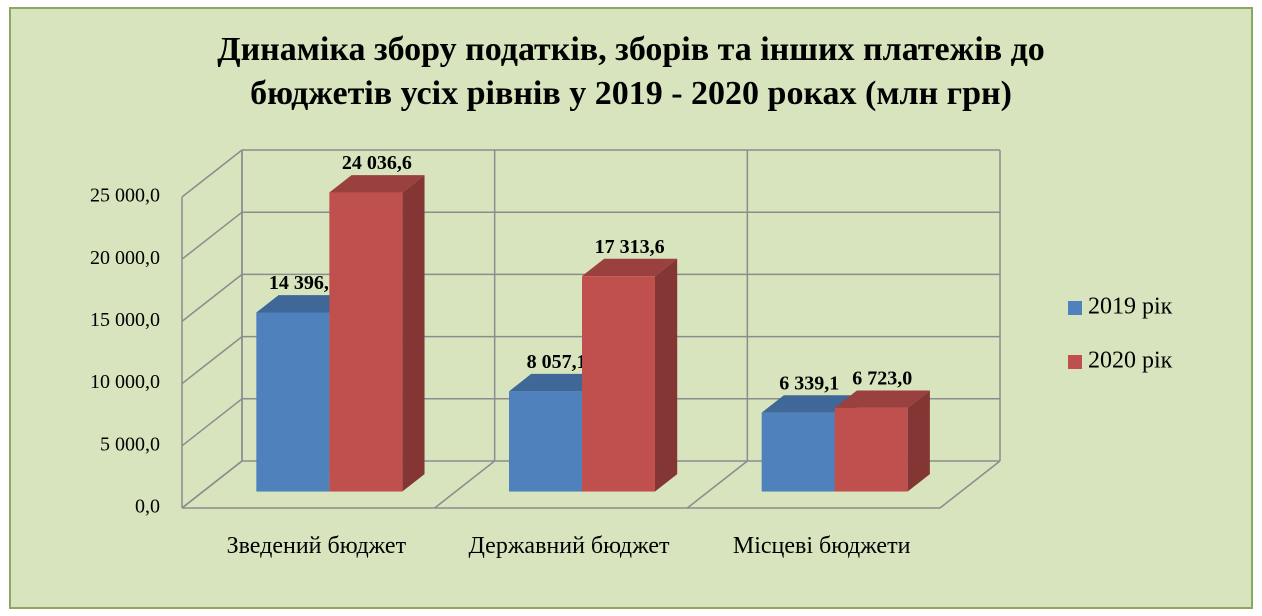 The width and height of the screenshot is (1262, 616). I want to click on y-tick-label: 25 000,0, so click(125, 196).